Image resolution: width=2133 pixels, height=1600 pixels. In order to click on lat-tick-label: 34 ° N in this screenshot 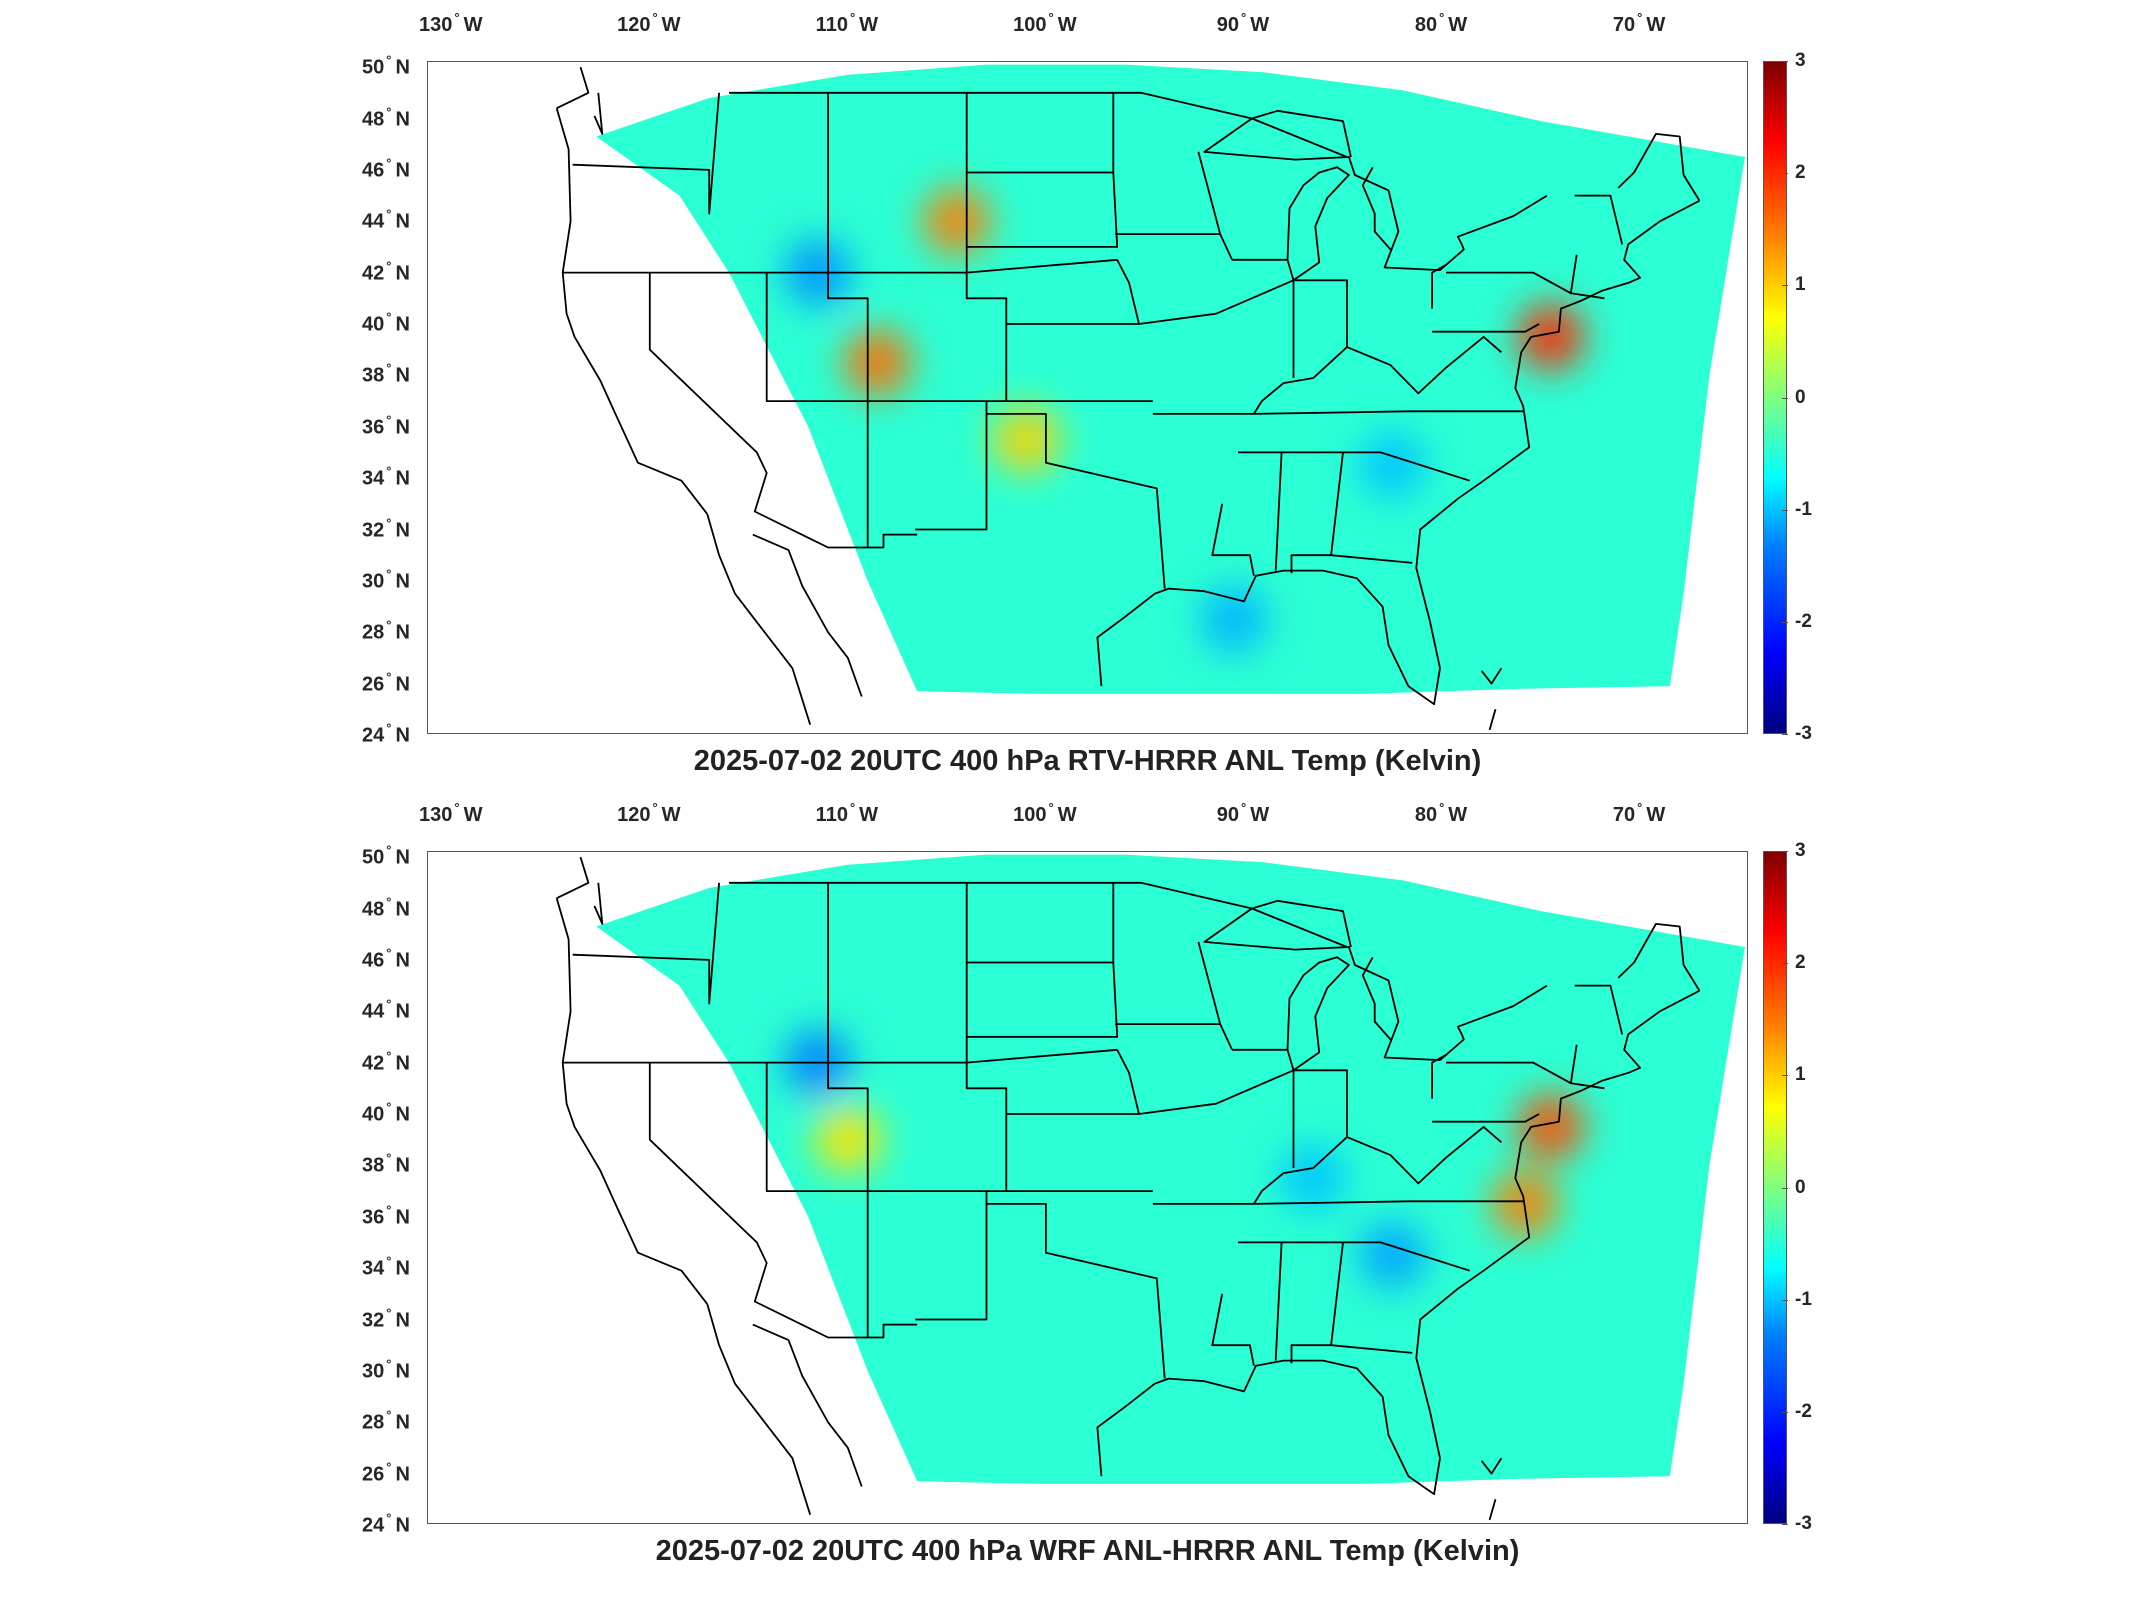, I will do `click(386, 1267)`.